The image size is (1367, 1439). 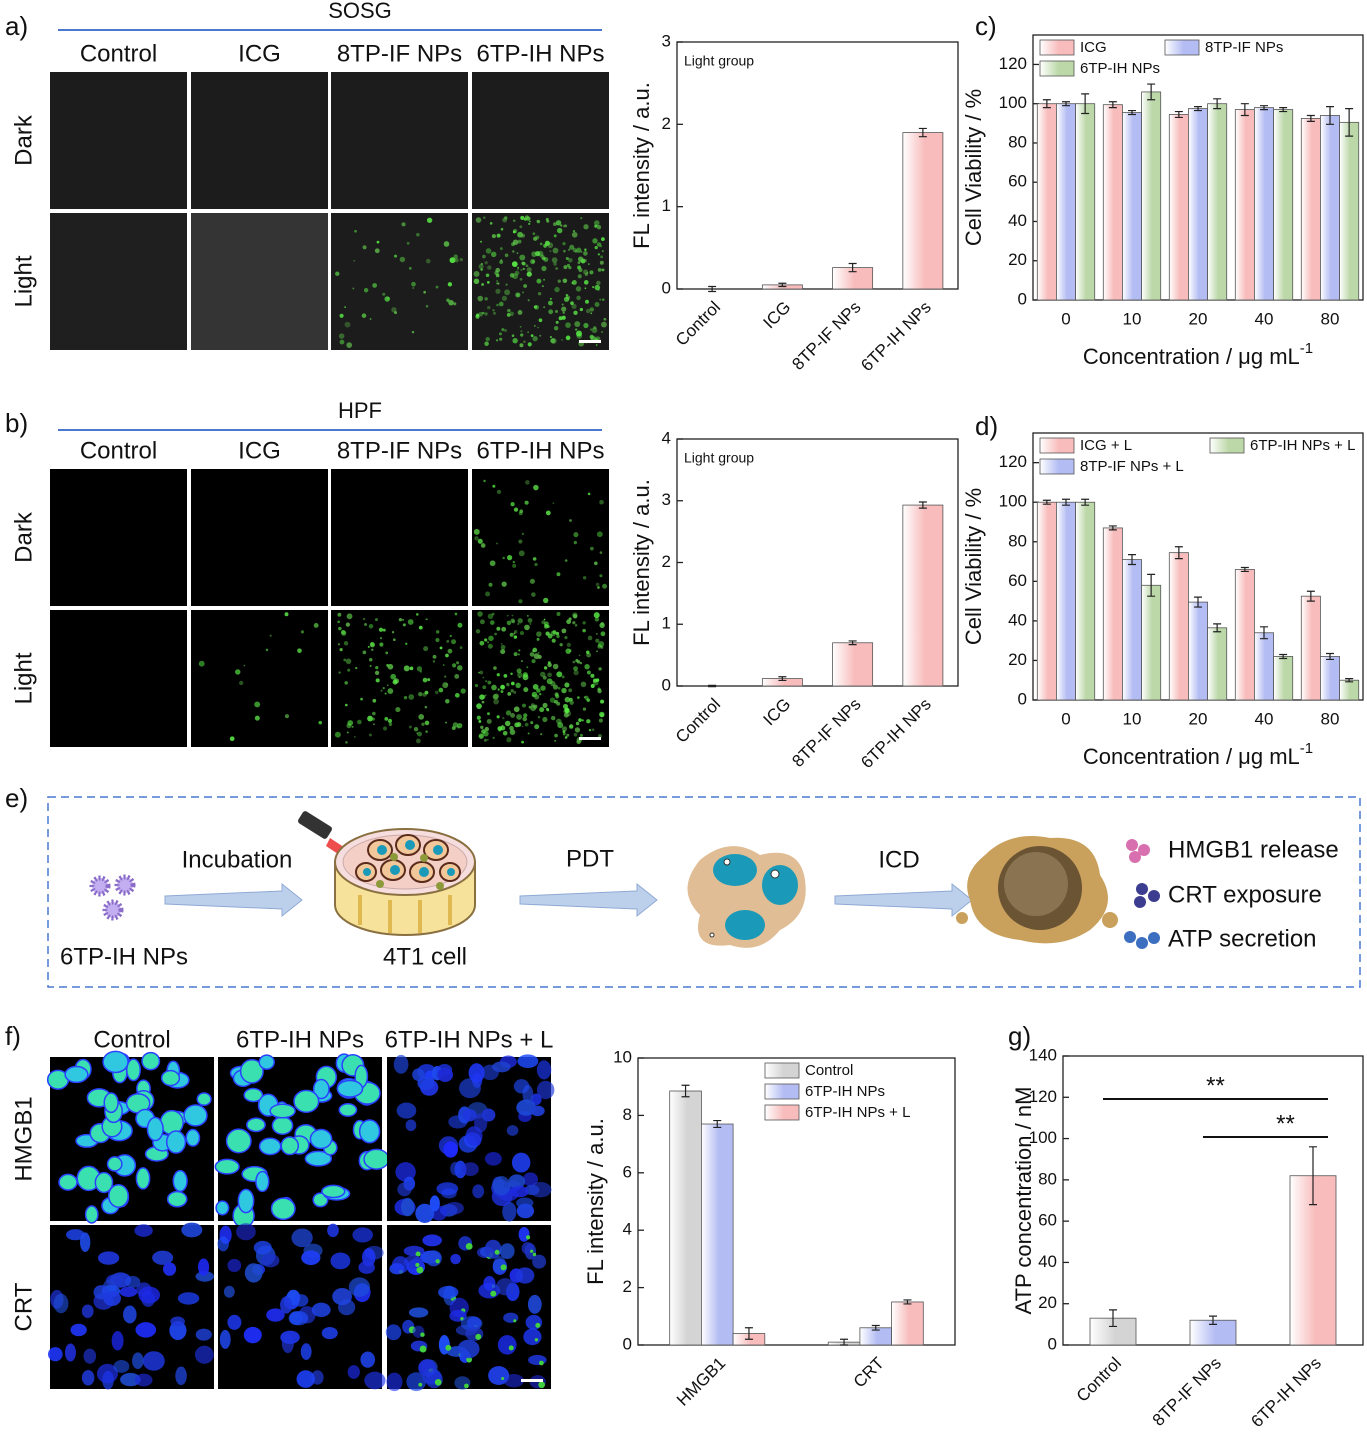 What do you see at coordinates (698, 324) in the screenshot?
I see `x-tick-label: Control` at bounding box center [698, 324].